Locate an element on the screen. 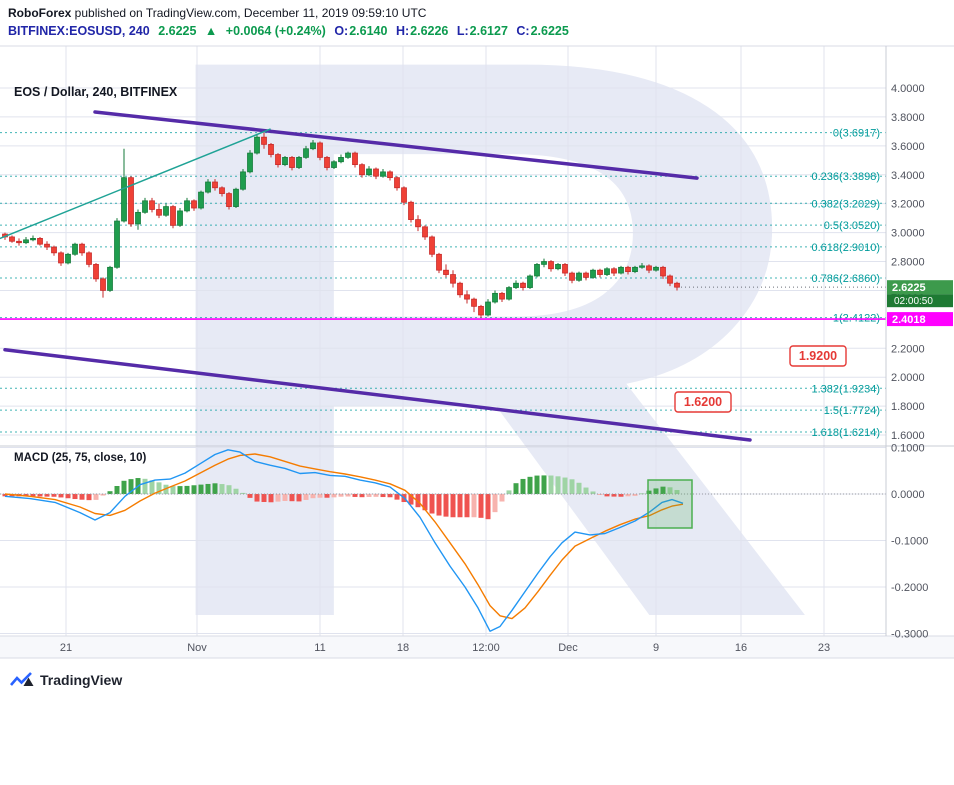  price-tick-label: 2.8000 is located at coordinates (908, 263).